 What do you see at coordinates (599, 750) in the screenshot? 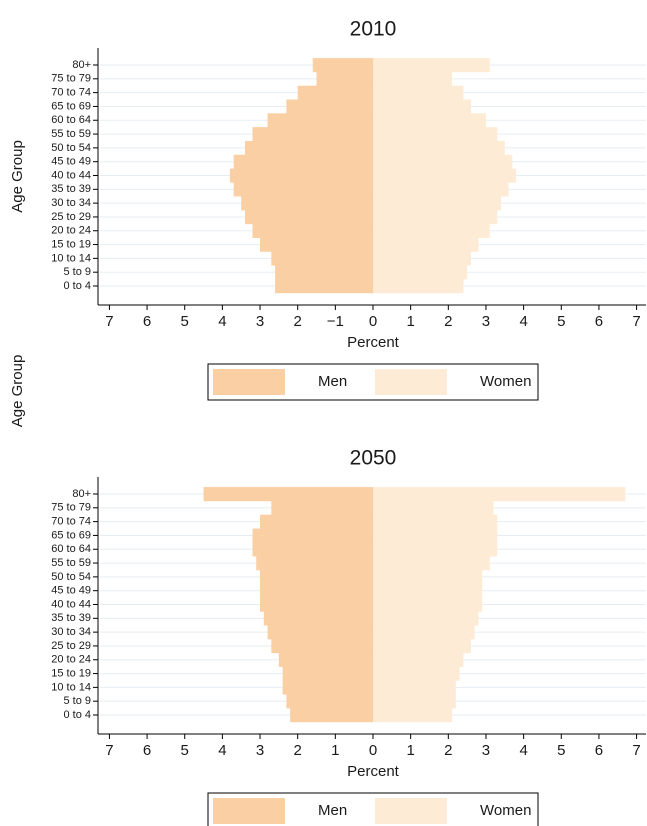
I see `x-tick-label: 6` at bounding box center [599, 750].